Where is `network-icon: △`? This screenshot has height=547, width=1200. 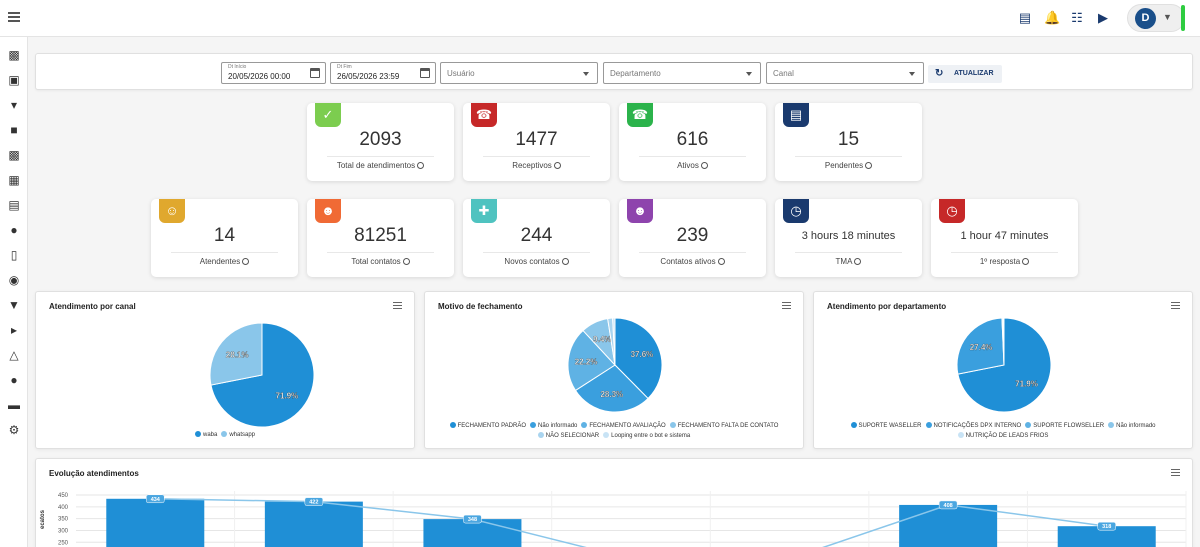
network-icon: △ is located at coordinates (14, 355).